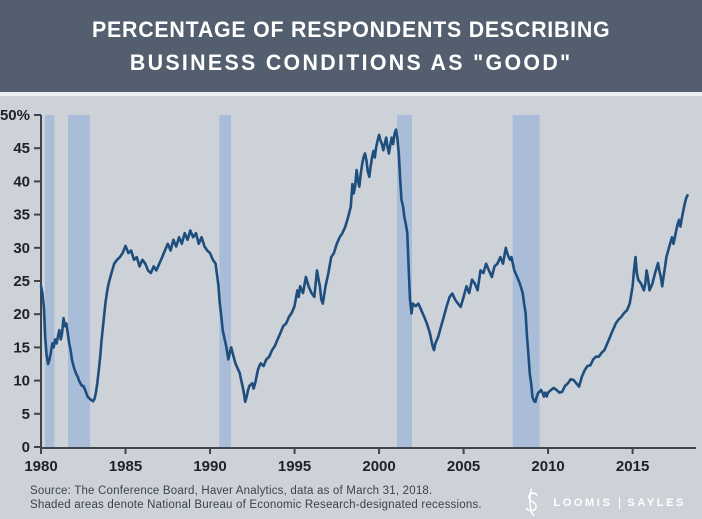  What do you see at coordinates (547, 466) in the screenshot?
I see `x-tick-label: 2010` at bounding box center [547, 466].